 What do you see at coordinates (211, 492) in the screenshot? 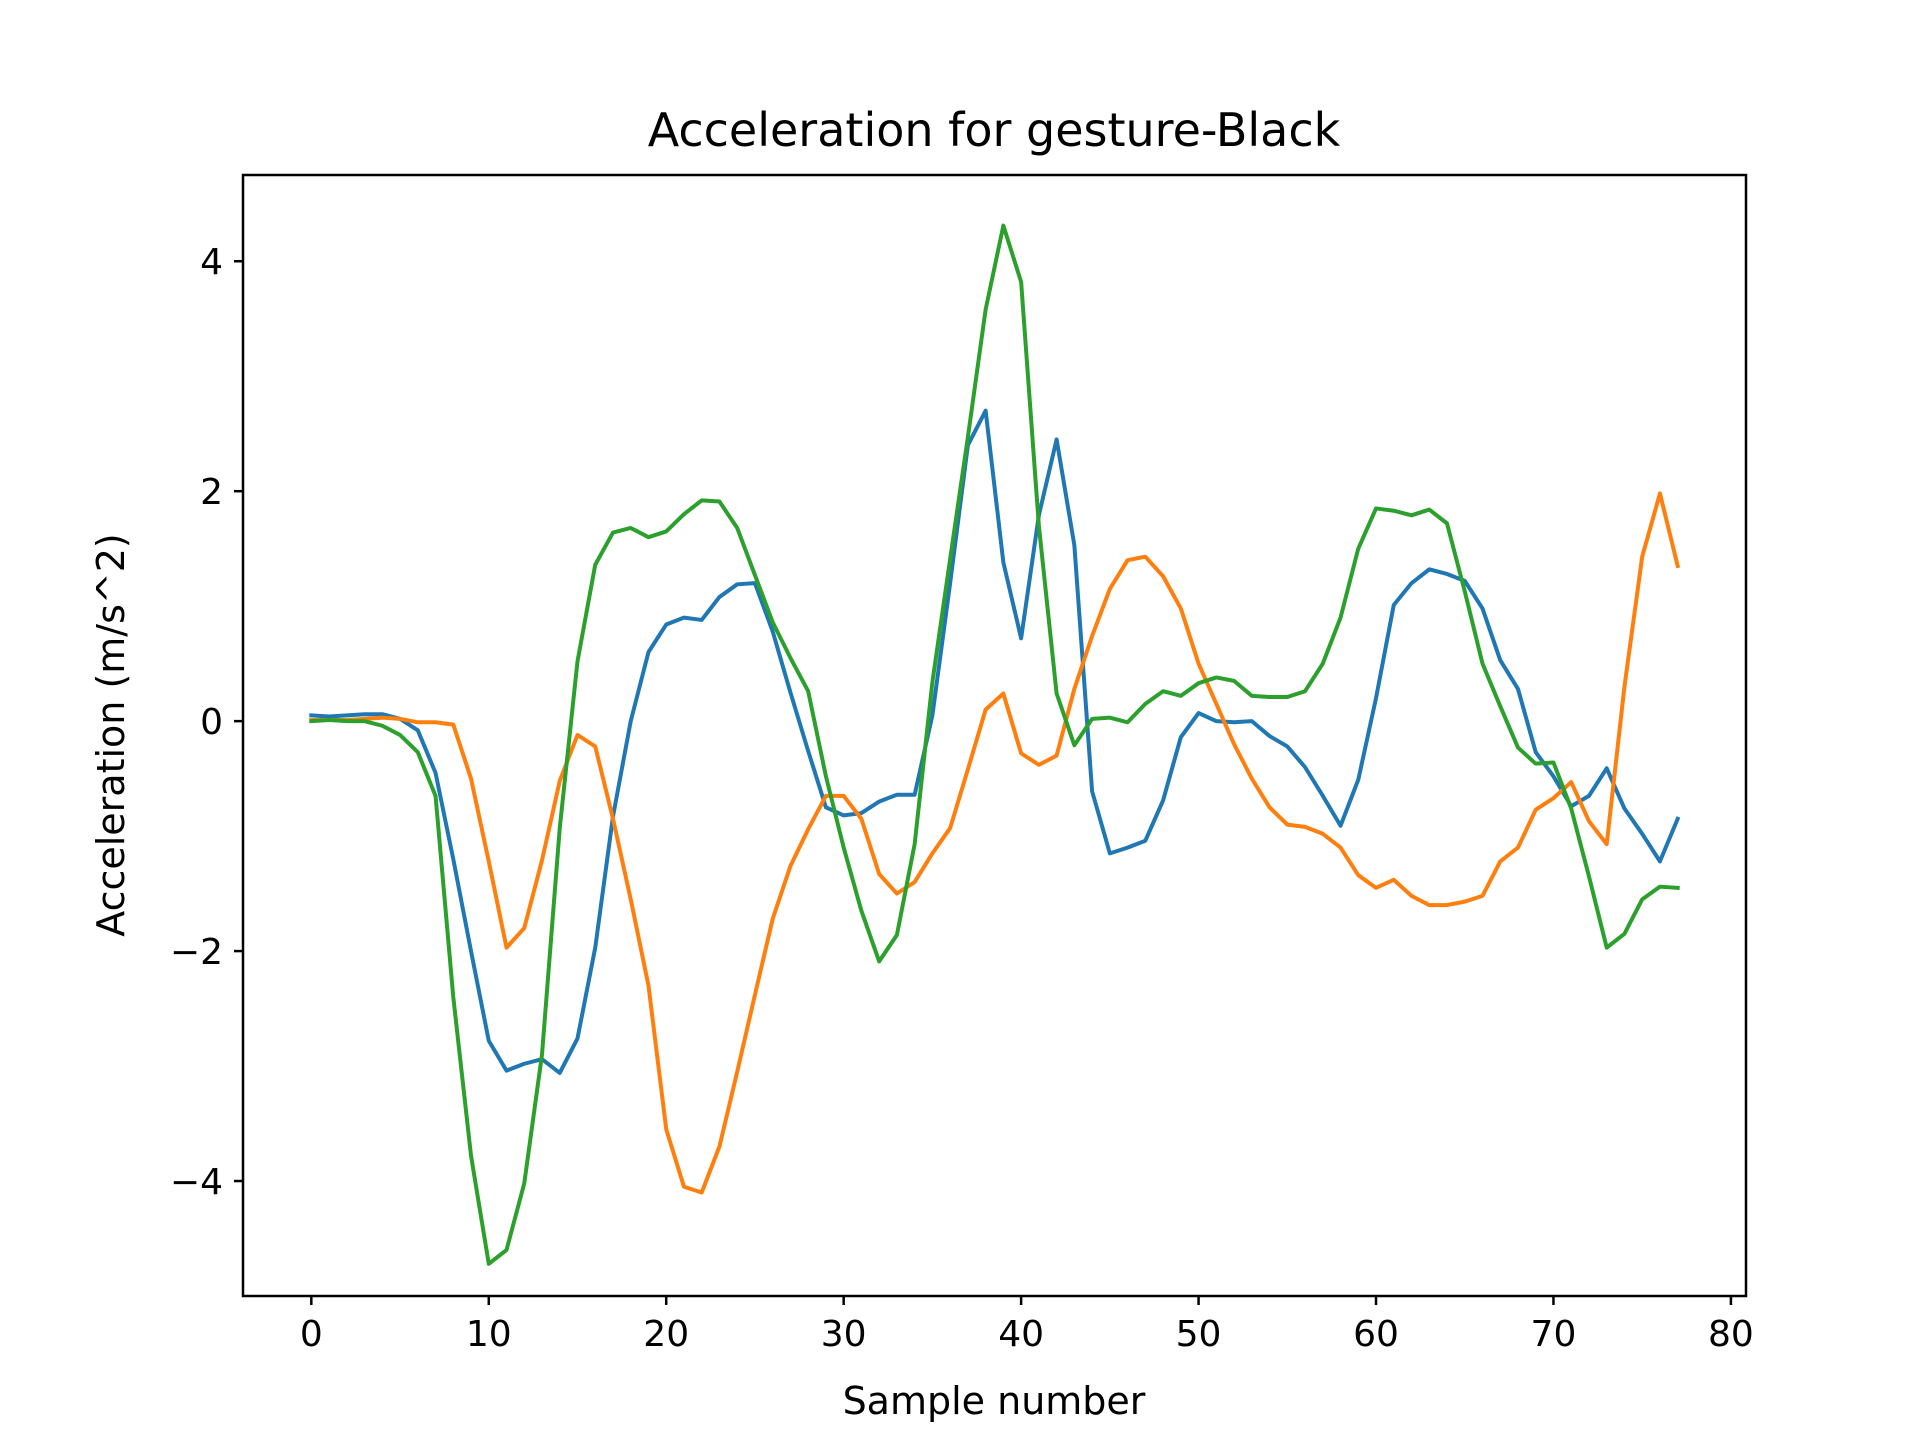
I see `y-tick-label: 2` at bounding box center [211, 492].